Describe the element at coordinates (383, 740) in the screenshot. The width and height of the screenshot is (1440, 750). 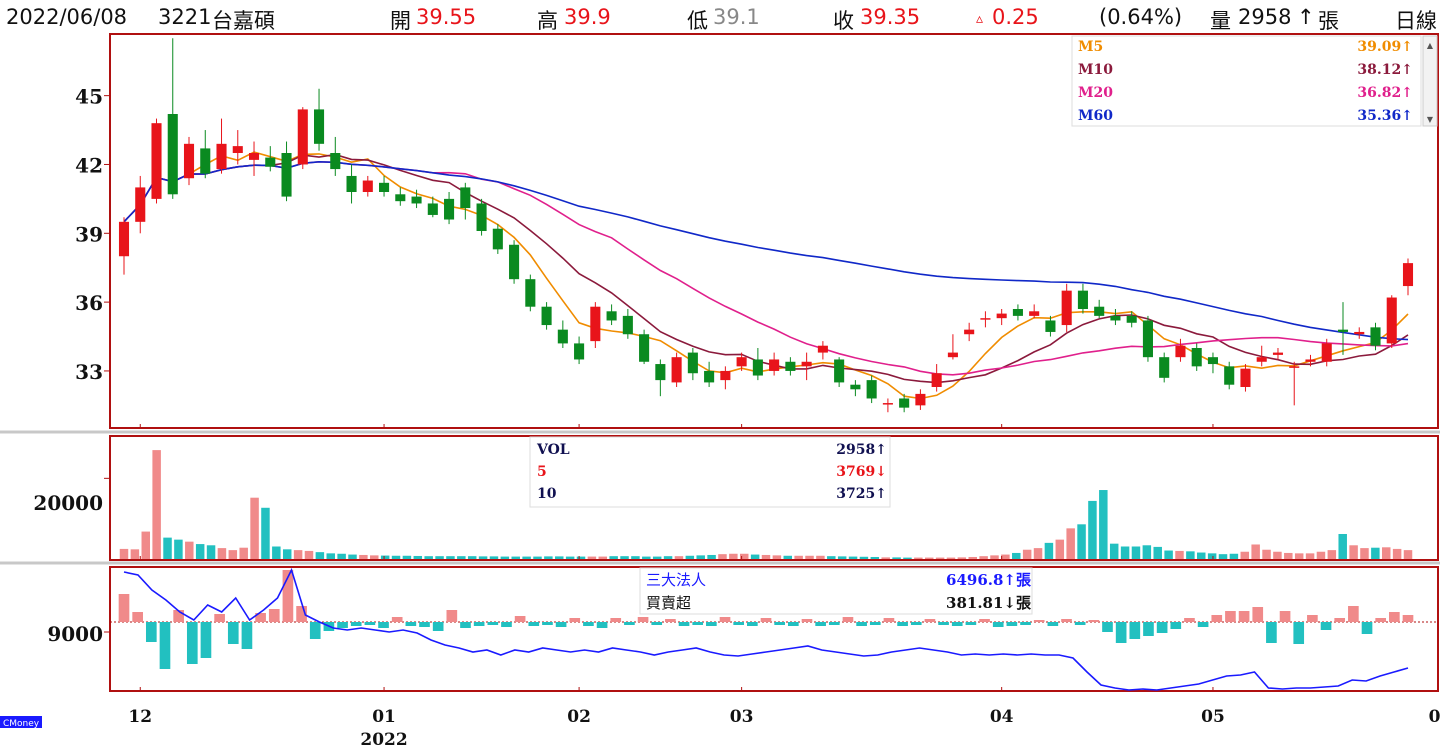
I see `year-label: 2022` at that location.